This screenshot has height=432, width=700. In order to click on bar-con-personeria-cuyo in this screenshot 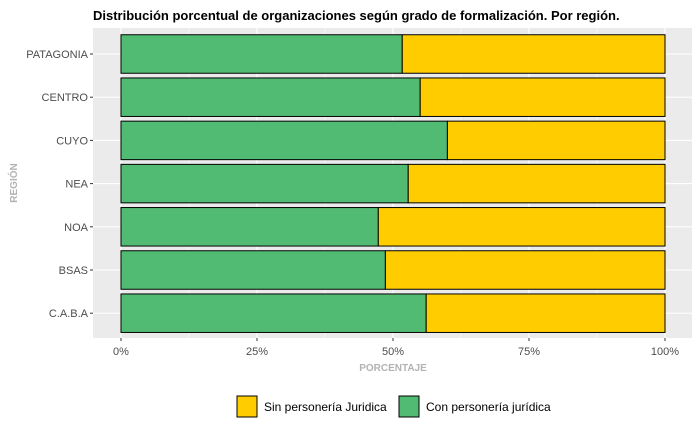, I will do `click(284, 140)`.